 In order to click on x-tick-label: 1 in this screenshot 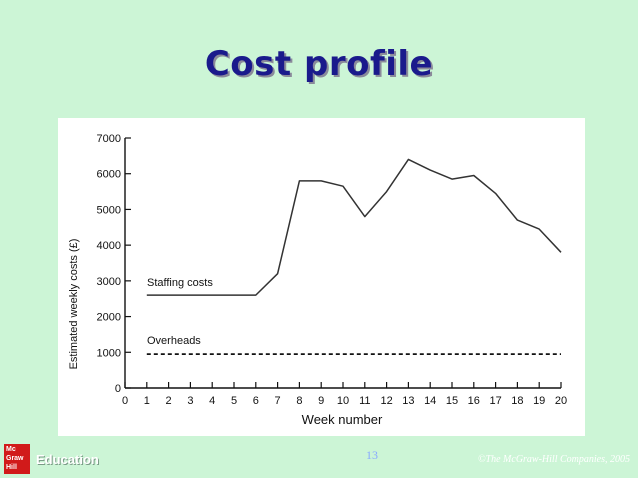, I will do `click(147, 401)`.